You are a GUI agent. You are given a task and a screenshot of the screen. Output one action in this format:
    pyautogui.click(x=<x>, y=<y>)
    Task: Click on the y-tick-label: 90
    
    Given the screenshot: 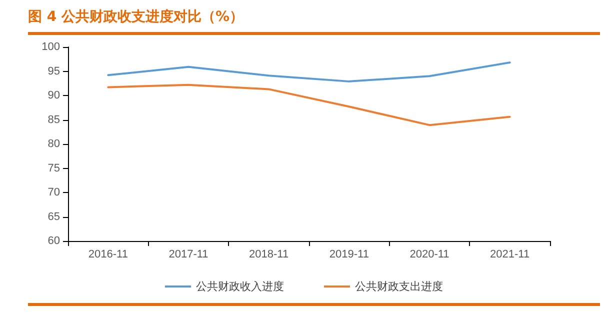 What is the action you would take?
    pyautogui.click(x=54, y=96)
    